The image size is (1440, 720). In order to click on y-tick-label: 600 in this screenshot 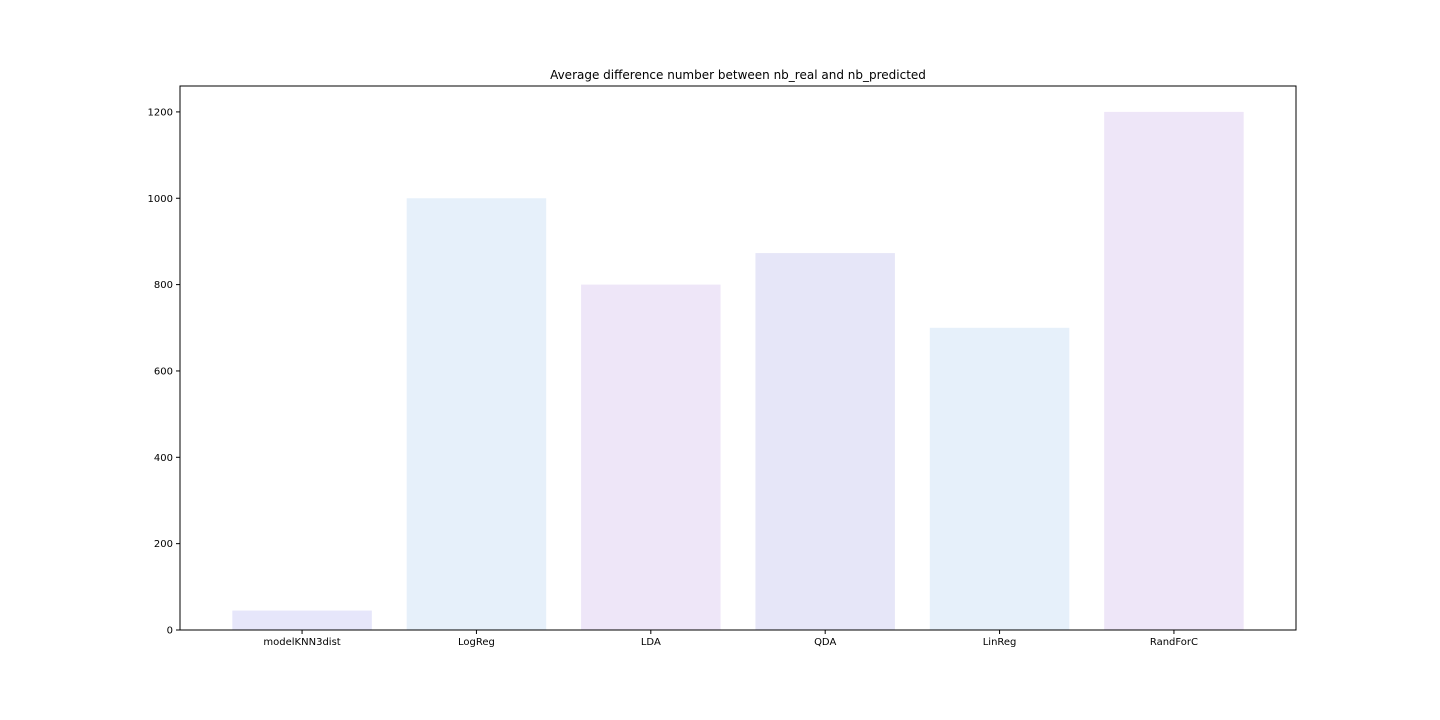, I will do `click(163, 371)`.